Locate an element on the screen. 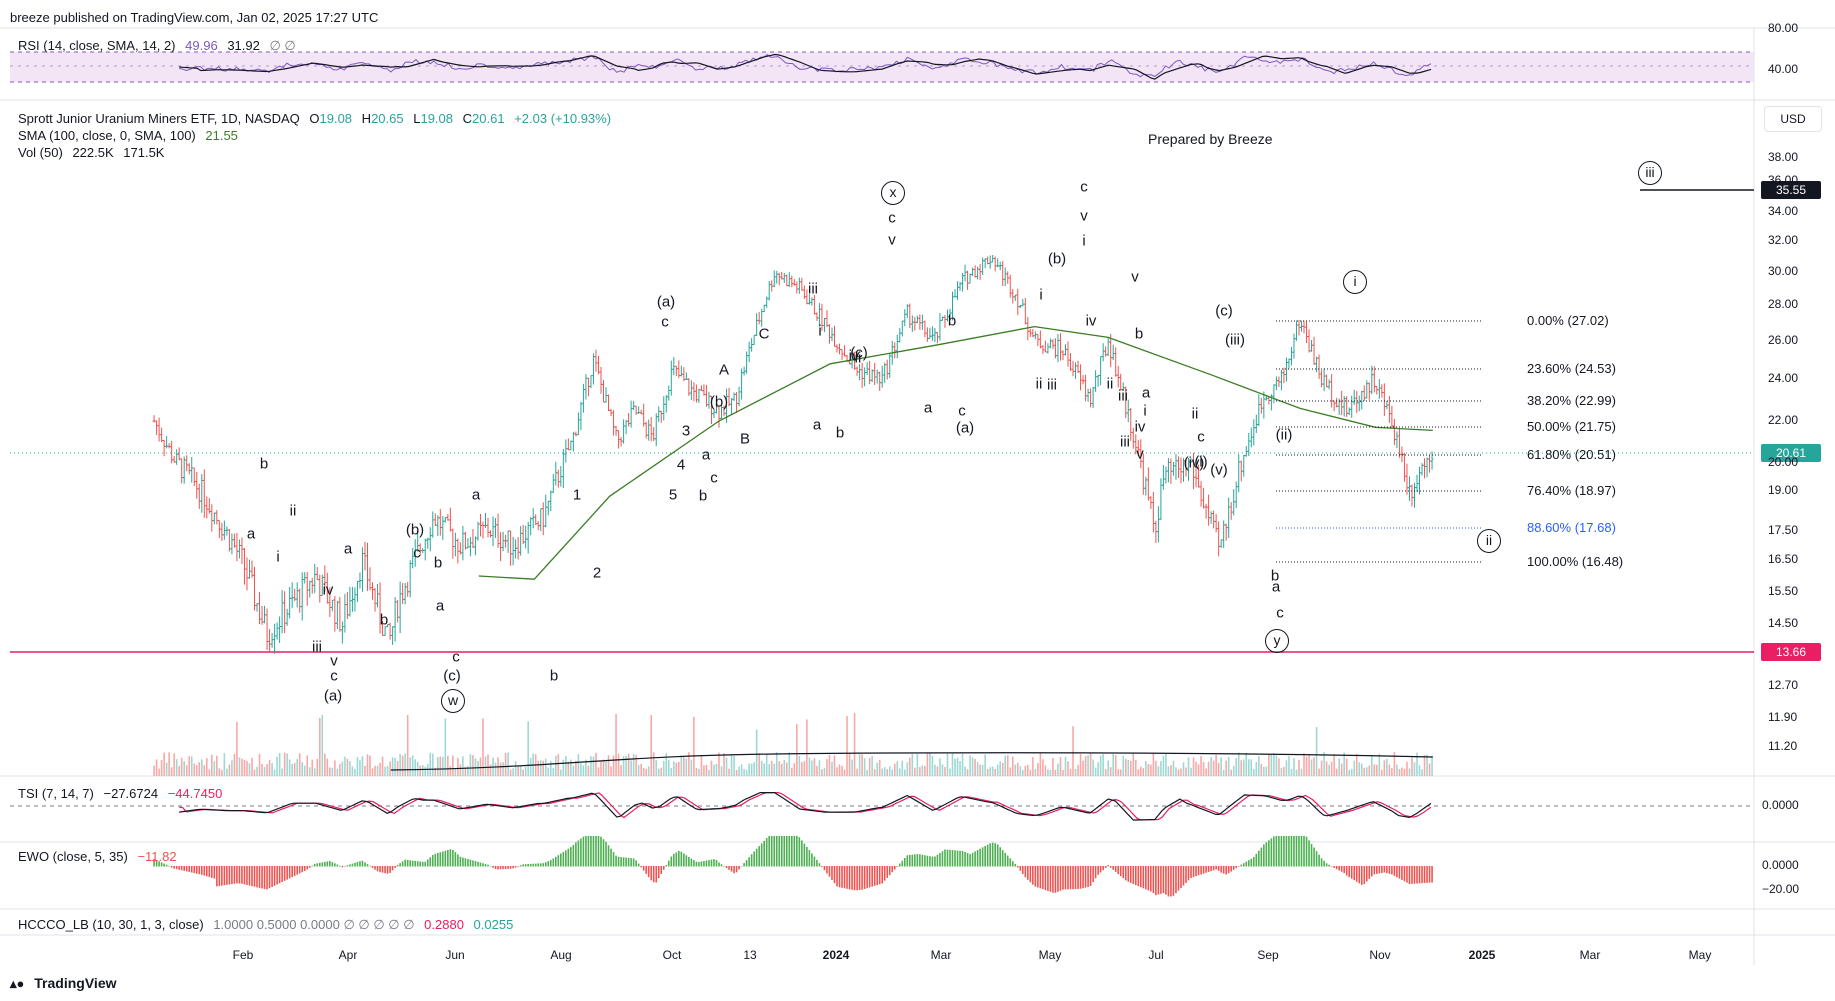 The width and height of the screenshot is (1835, 1001). wave-label: i is located at coordinates (278, 557).